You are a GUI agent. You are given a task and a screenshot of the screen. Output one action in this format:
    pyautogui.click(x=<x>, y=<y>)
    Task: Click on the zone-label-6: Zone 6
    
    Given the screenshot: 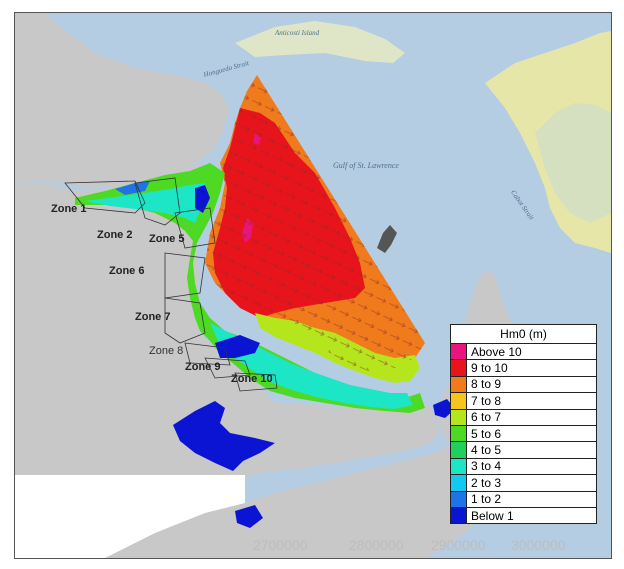 What is the action you would take?
    pyautogui.click(x=127, y=271)
    